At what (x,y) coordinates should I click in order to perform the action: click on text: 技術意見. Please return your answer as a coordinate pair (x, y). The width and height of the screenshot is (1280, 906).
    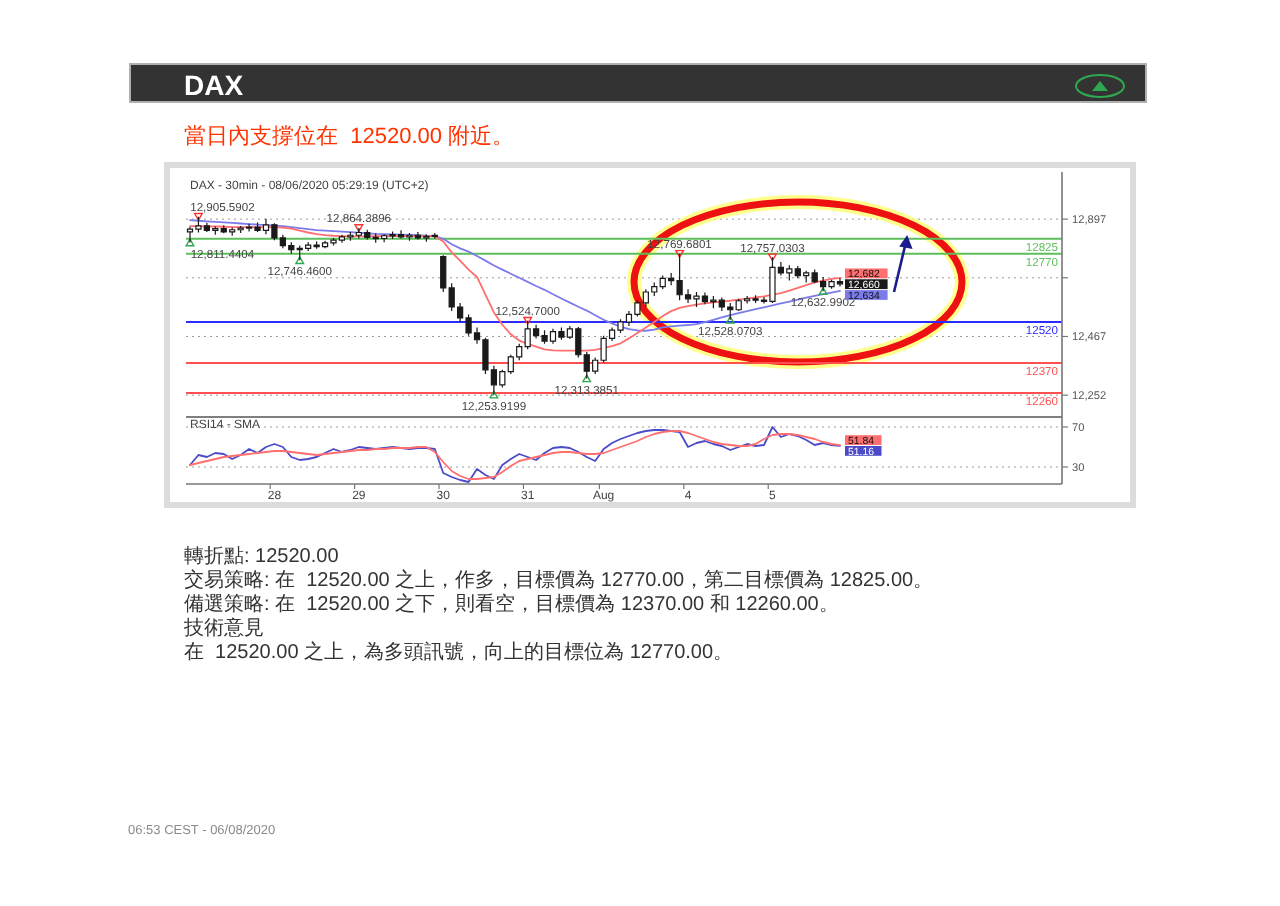
    Looking at the image, I should click on (223, 628).